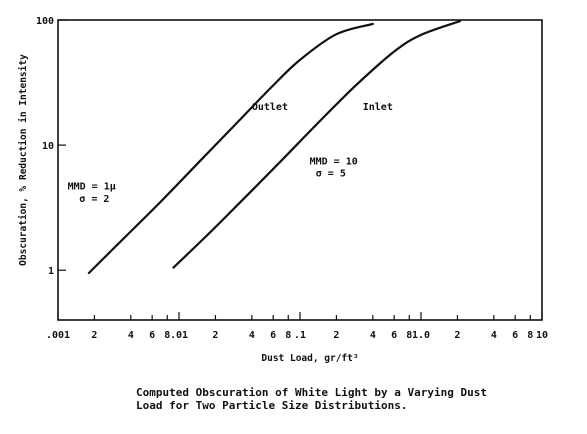 The width and height of the screenshot is (587, 434). I want to click on y-tick-label: 1, so click(51, 271).